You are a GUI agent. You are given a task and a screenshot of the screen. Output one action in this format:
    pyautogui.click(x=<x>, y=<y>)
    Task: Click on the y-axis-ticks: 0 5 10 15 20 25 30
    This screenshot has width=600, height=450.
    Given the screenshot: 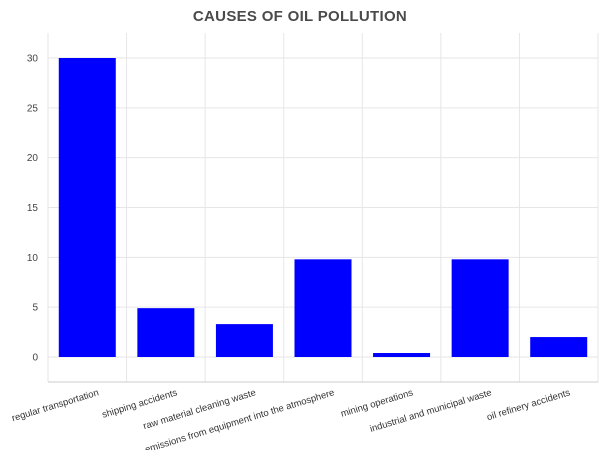 What is the action you would take?
    pyautogui.click(x=33, y=209)
    